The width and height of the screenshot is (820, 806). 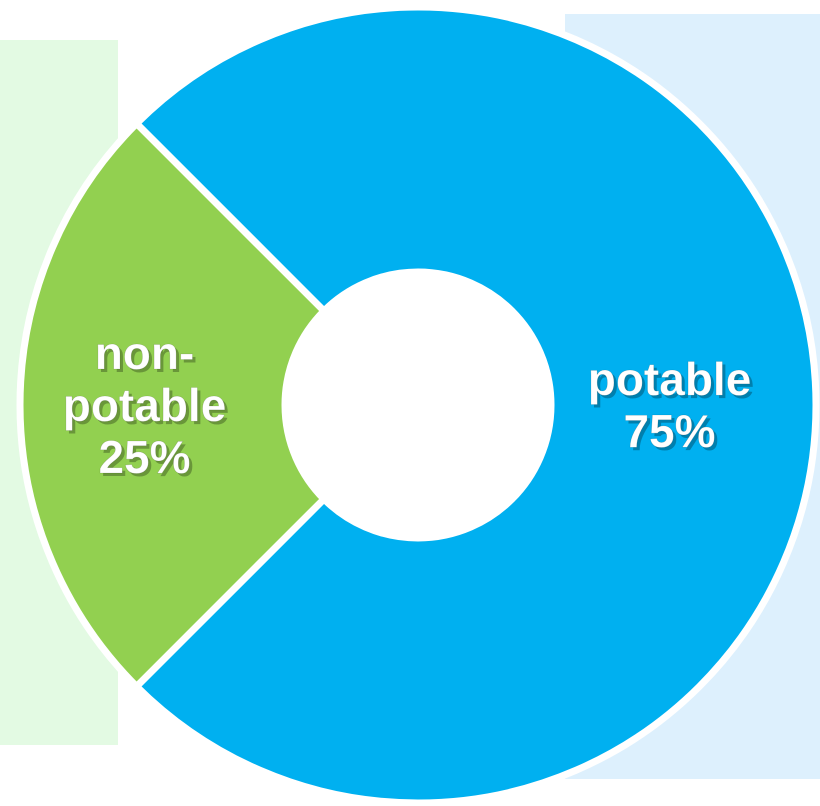 What do you see at coordinates (145, 353) in the screenshot?
I see `slice-label-line: non-` at bounding box center [145, 353].